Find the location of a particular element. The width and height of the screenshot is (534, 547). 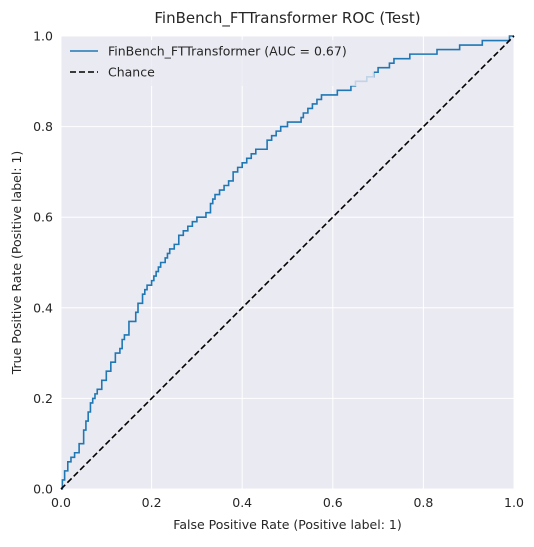

legend-box is located at coordinates (219, 63).